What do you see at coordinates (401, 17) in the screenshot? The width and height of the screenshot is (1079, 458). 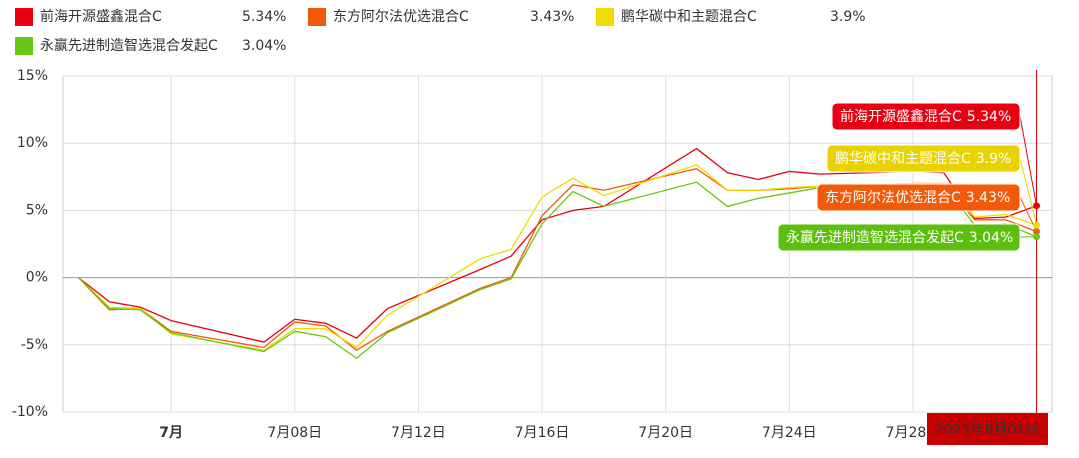 I see `legend-name: 东方阿尔法优选混合C` at bounding box center [401, 17].